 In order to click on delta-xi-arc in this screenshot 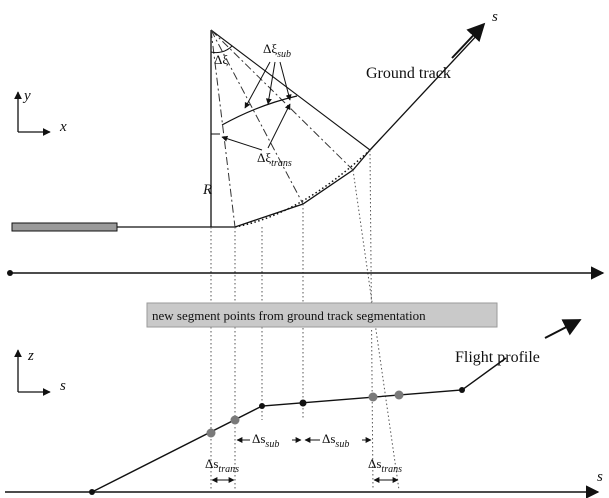, I will do `click(221, 49)`.